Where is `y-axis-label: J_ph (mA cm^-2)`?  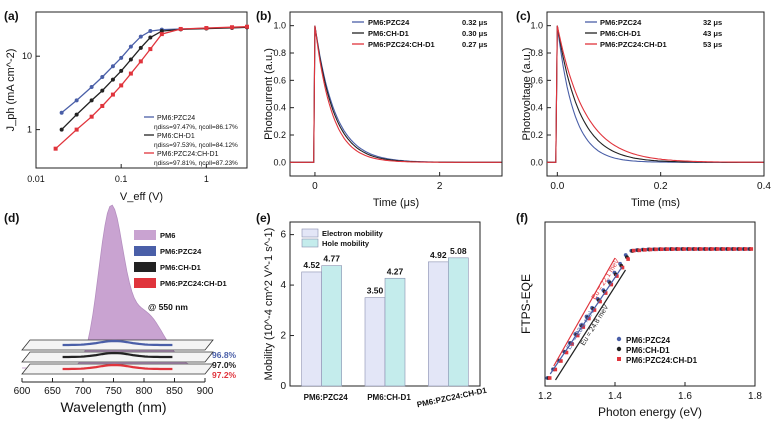 y-axis-label: J_ph (mA cm^-2) is located at coordinates (11, 90).